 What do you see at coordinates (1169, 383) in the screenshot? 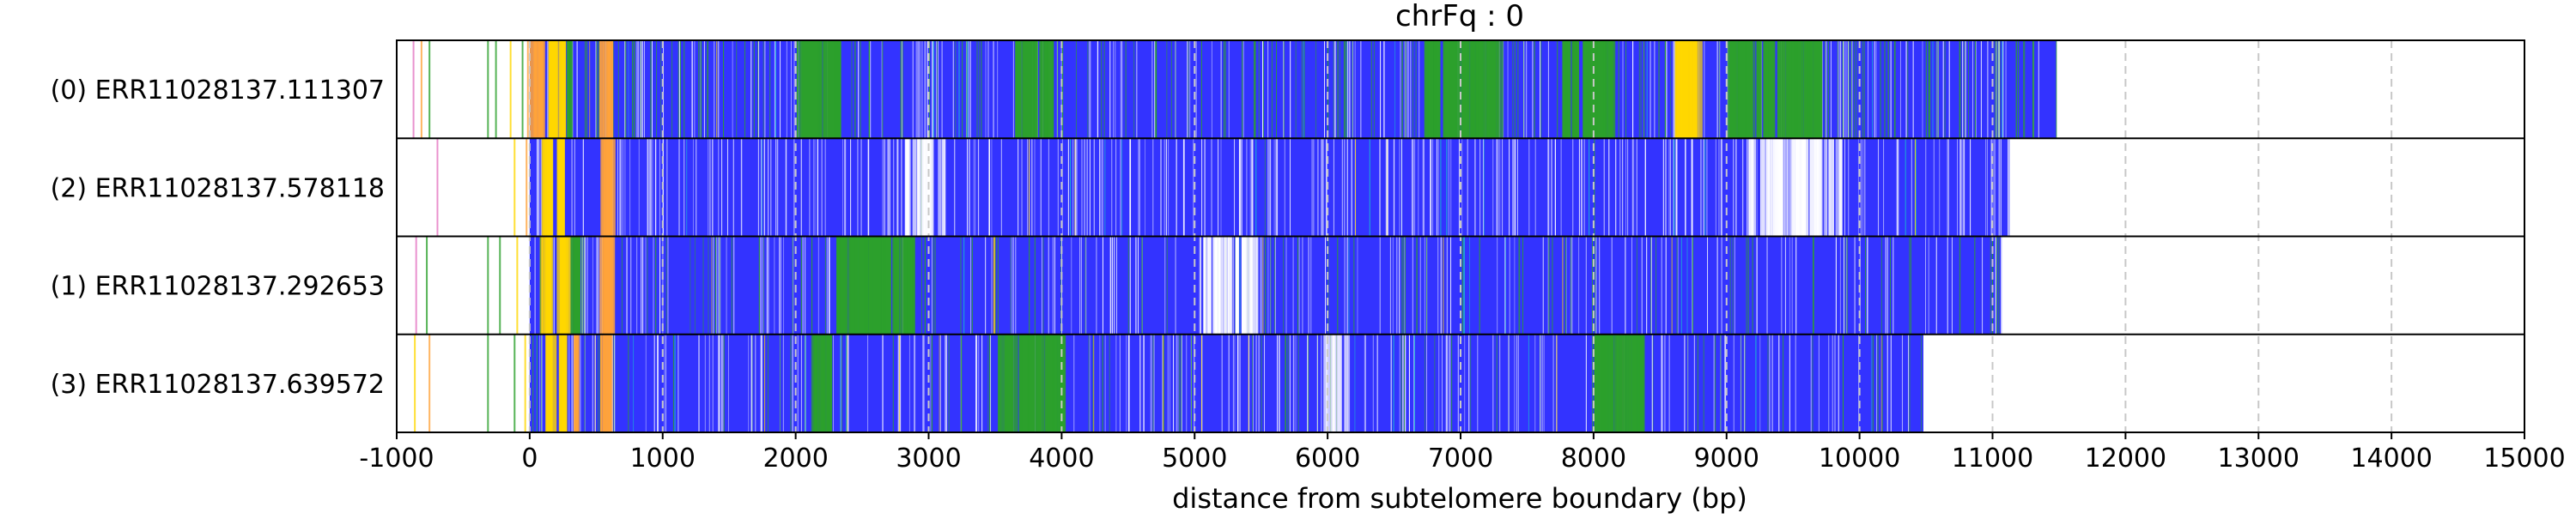
I see `read-row` at bounding box center [1169, 383].